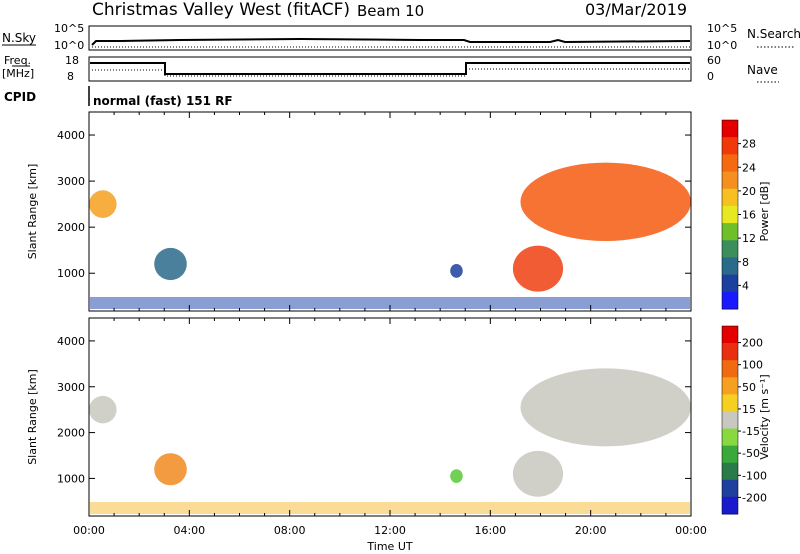 The image size is (800, 554). What do you see at coordinates (691, 530) in the screenshot?
I see `velocity-xtick-label-6: 00:00` at bounding box center [691, 530].